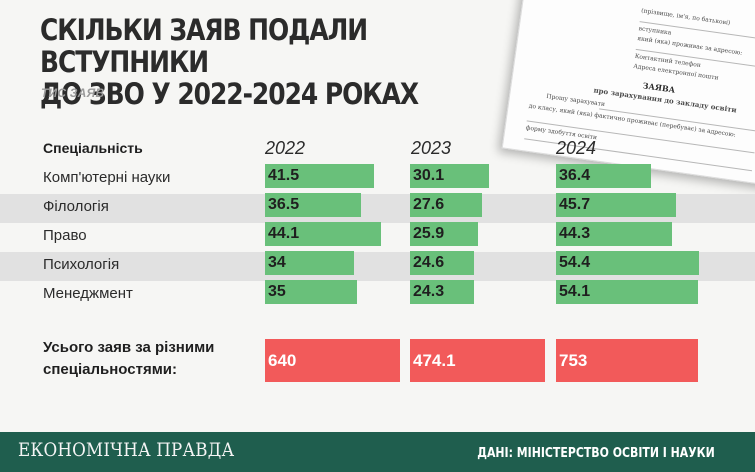 This screenshot has width=755, height=472. What do you see at coordinates (575, 233) in the screenshot?
I see `bar-value-label: 44.3` at bounding box center [575, 233].